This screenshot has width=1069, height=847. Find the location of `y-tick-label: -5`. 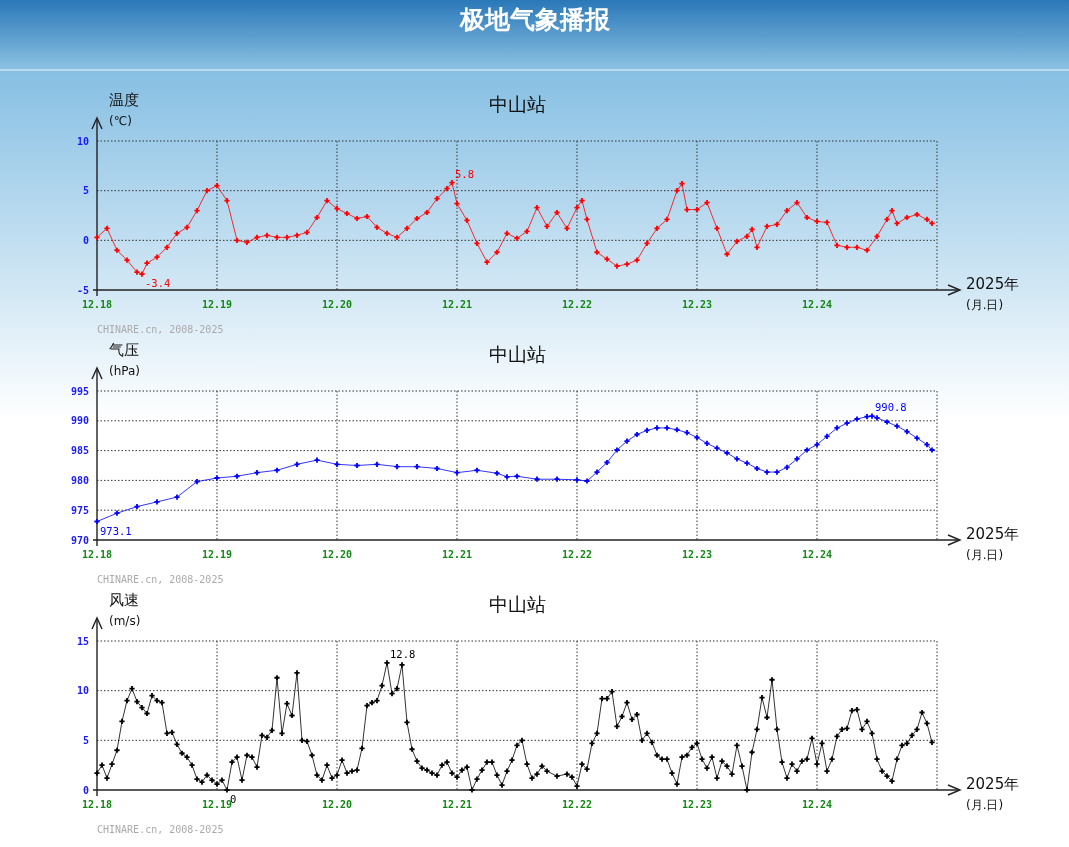

y-tick-label: -5 is located at coordinates (82, 290).